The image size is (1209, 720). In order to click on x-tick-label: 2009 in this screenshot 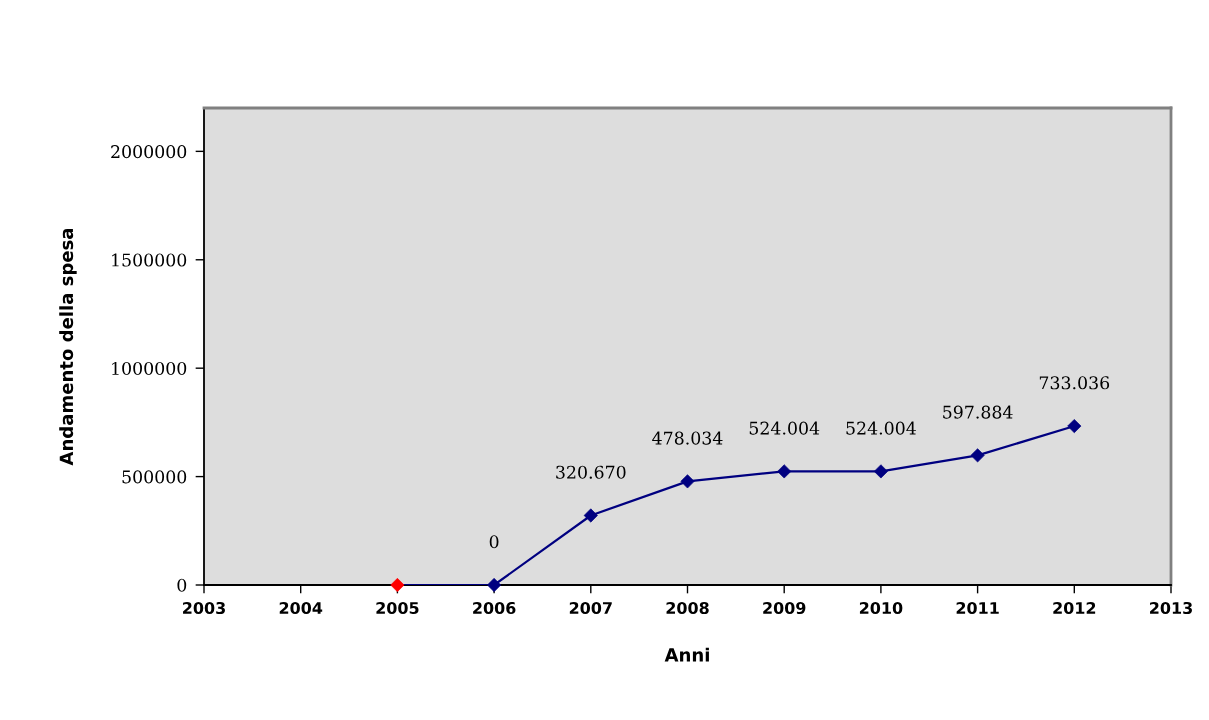, I will do `click(784, 608)`.